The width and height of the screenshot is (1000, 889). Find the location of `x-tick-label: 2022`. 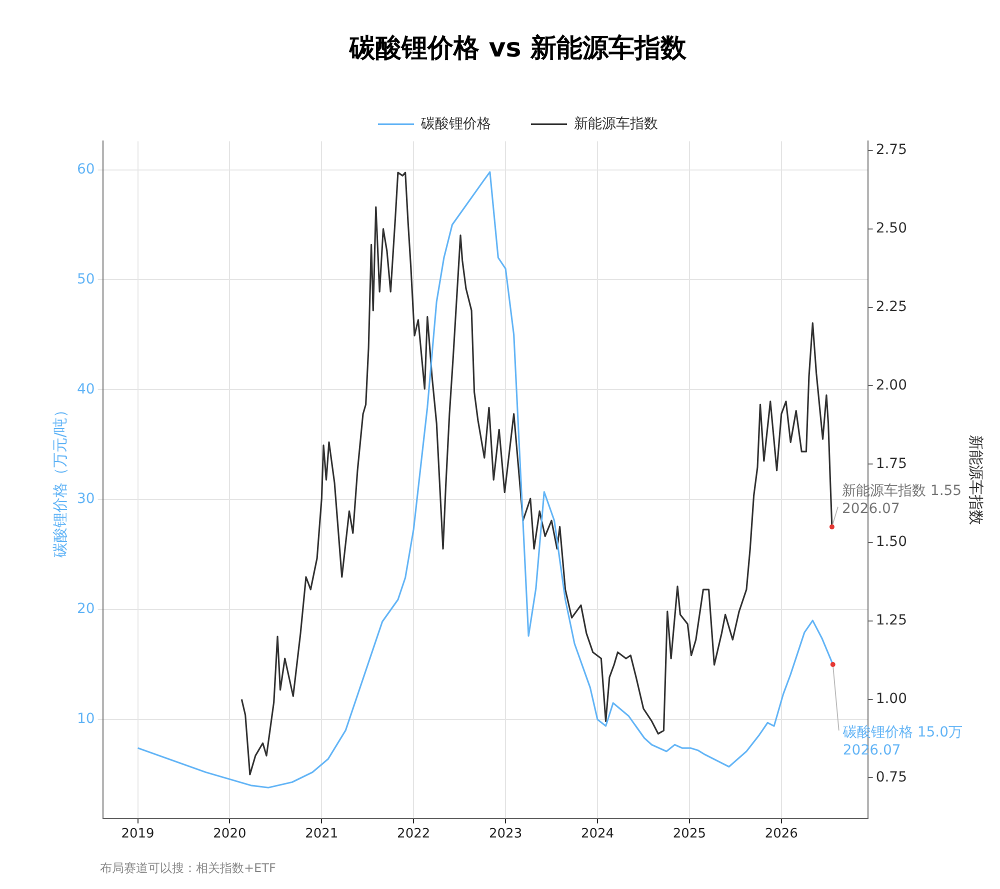

x-tick-label: 2022 is located at coordinates (413, 834).